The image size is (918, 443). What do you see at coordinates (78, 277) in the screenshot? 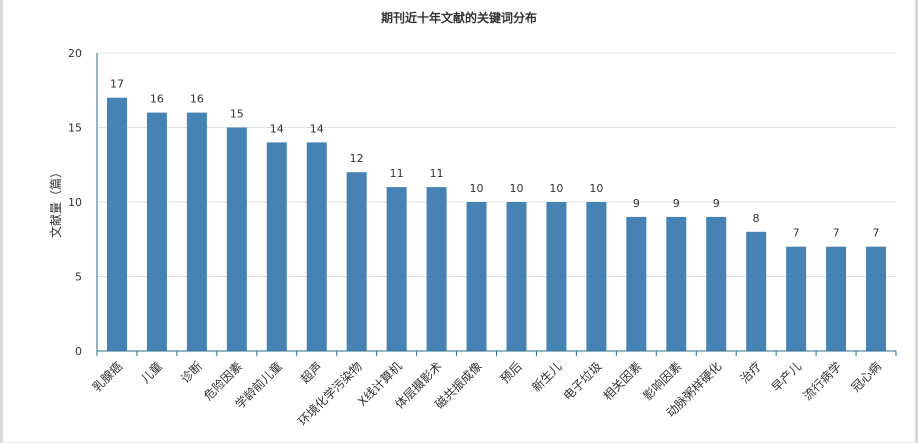
I see `y-tick-label: 5` at bounding box center [78, 277].